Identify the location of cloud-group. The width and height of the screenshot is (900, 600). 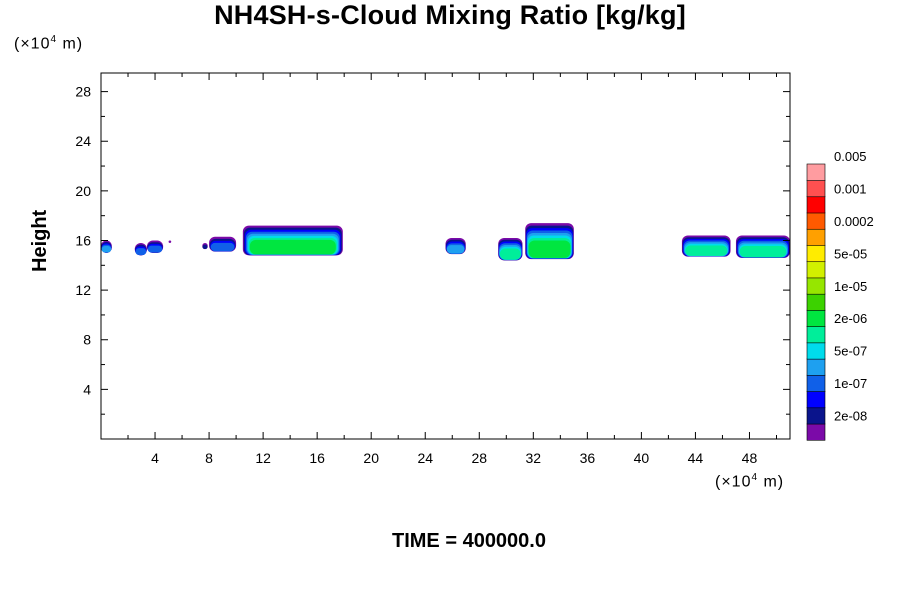
(445, 242).